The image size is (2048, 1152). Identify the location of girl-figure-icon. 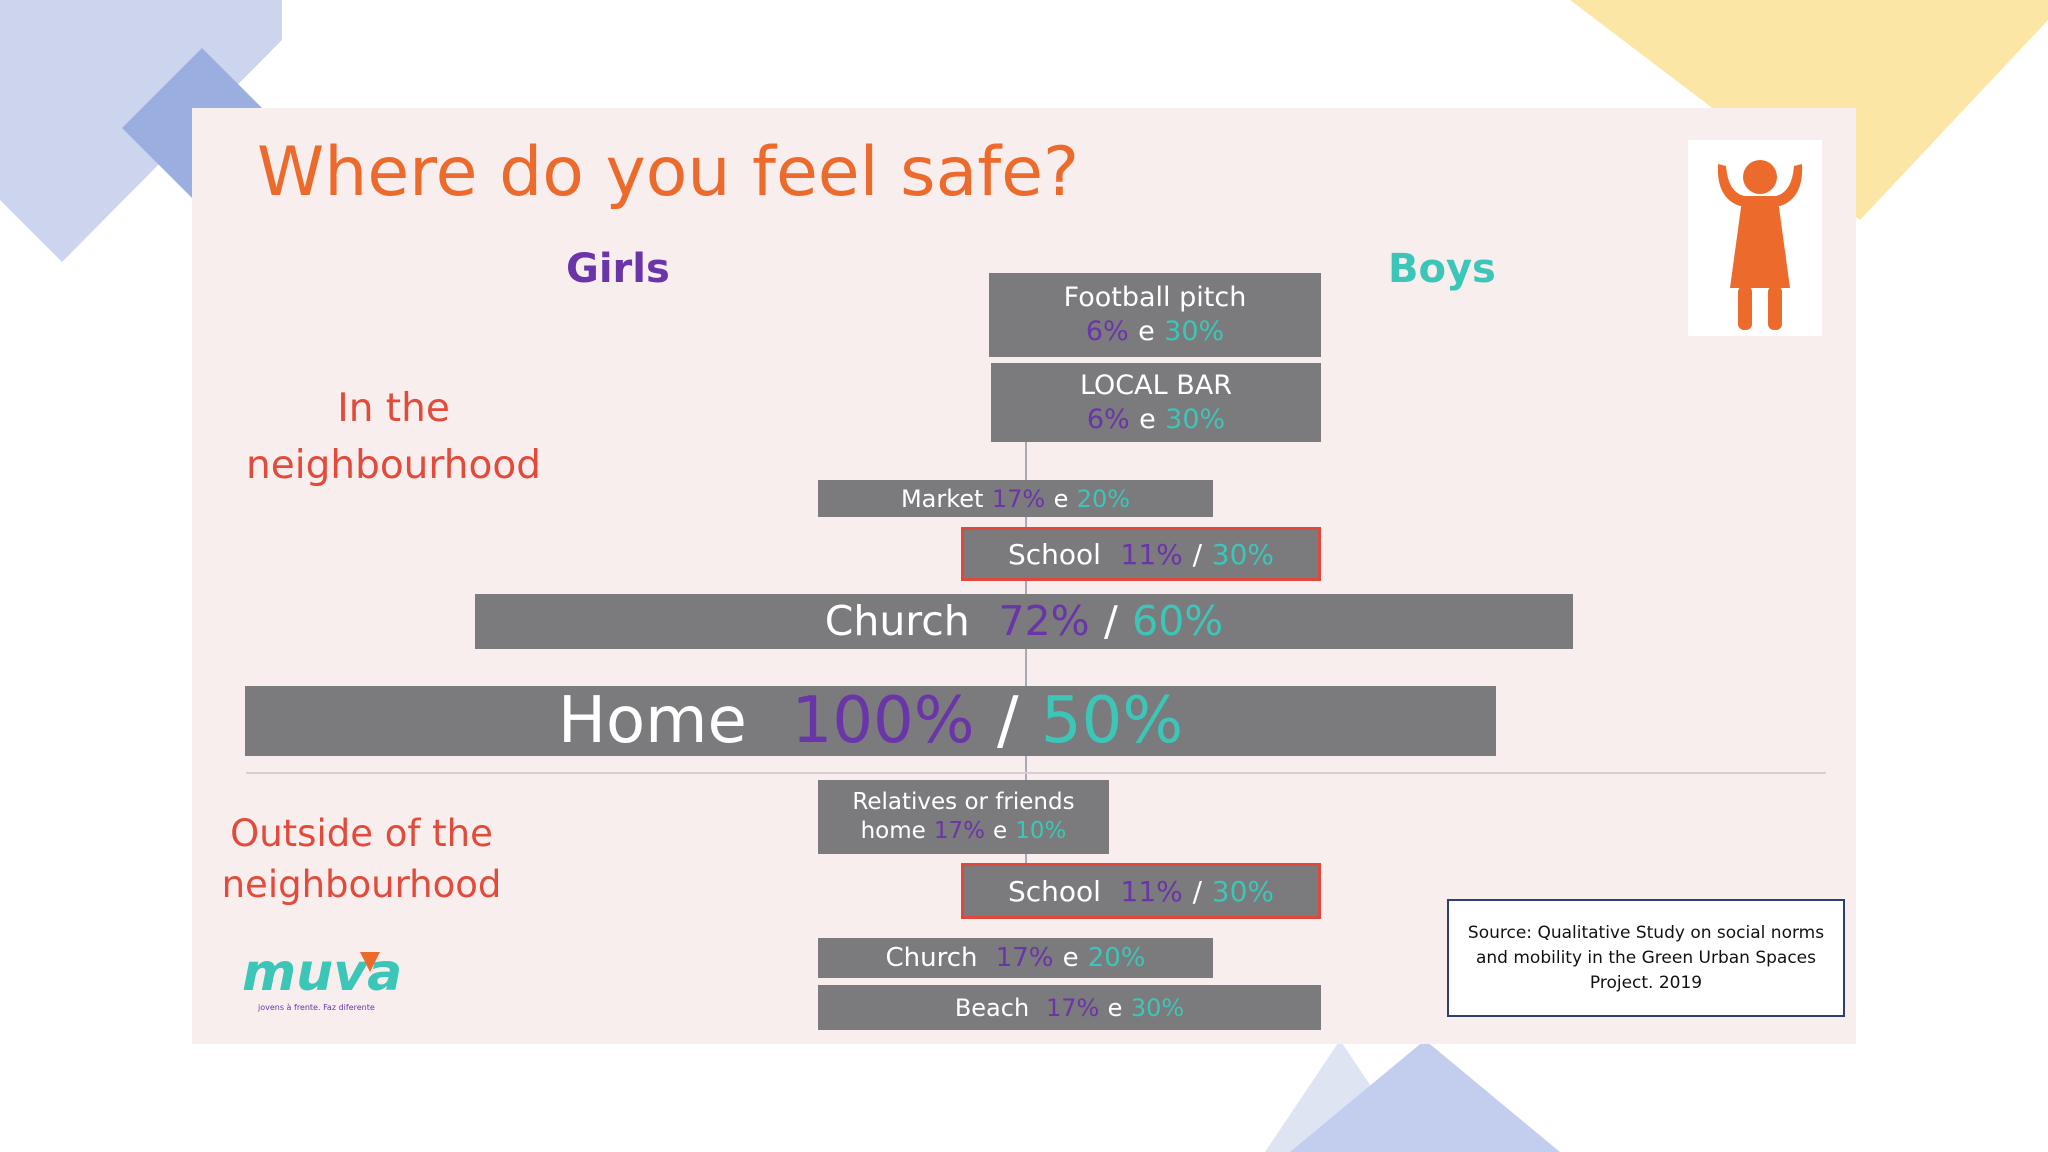
(1755, 238).